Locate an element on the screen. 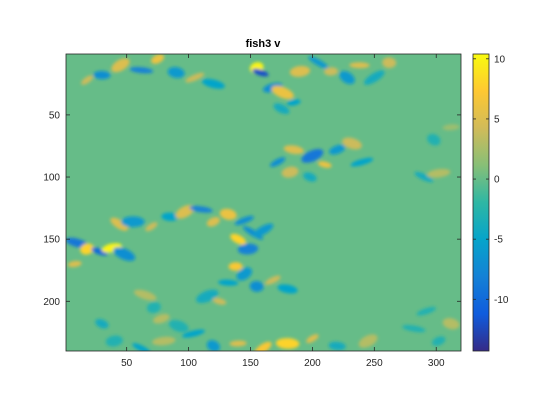 This screenshot has width=560, height=420. colorbar: 10 5 0 -5 -10 is located at coordinates (490, 202).